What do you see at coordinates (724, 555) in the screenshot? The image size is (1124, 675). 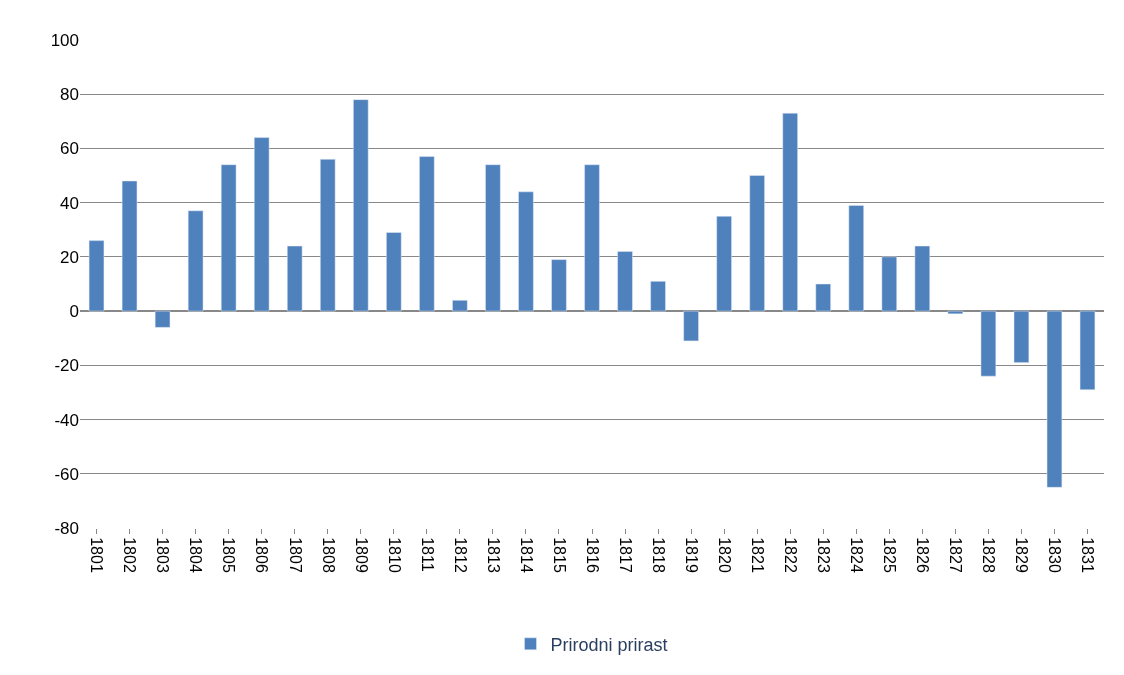 I see `x-tick-label: 1820` at bounding box center [724, 555].